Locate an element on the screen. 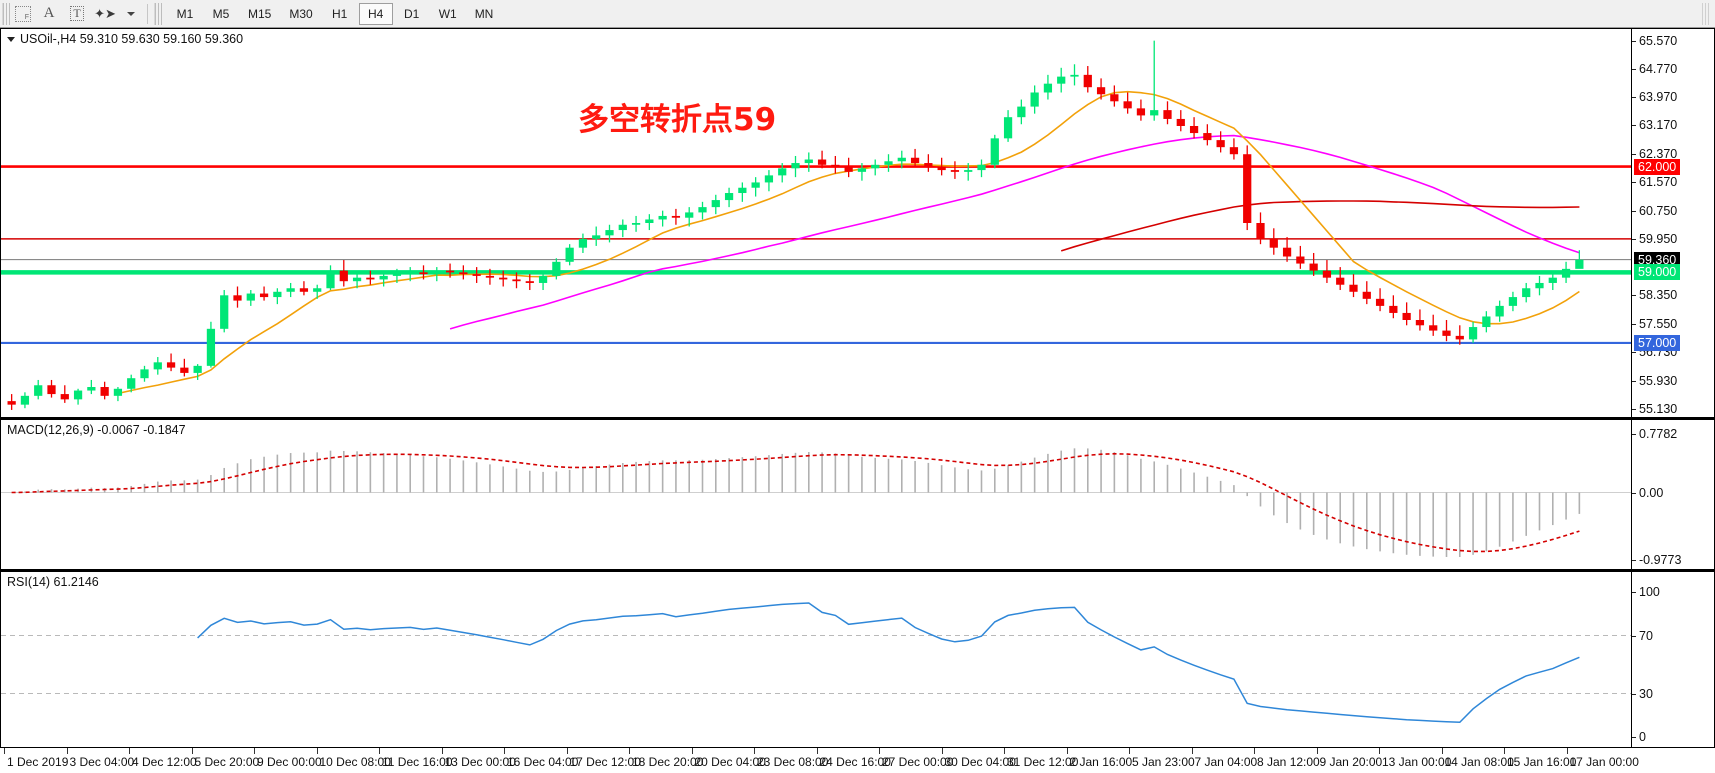  timeframe-h1: H1 is located at coordinates (340, 13).